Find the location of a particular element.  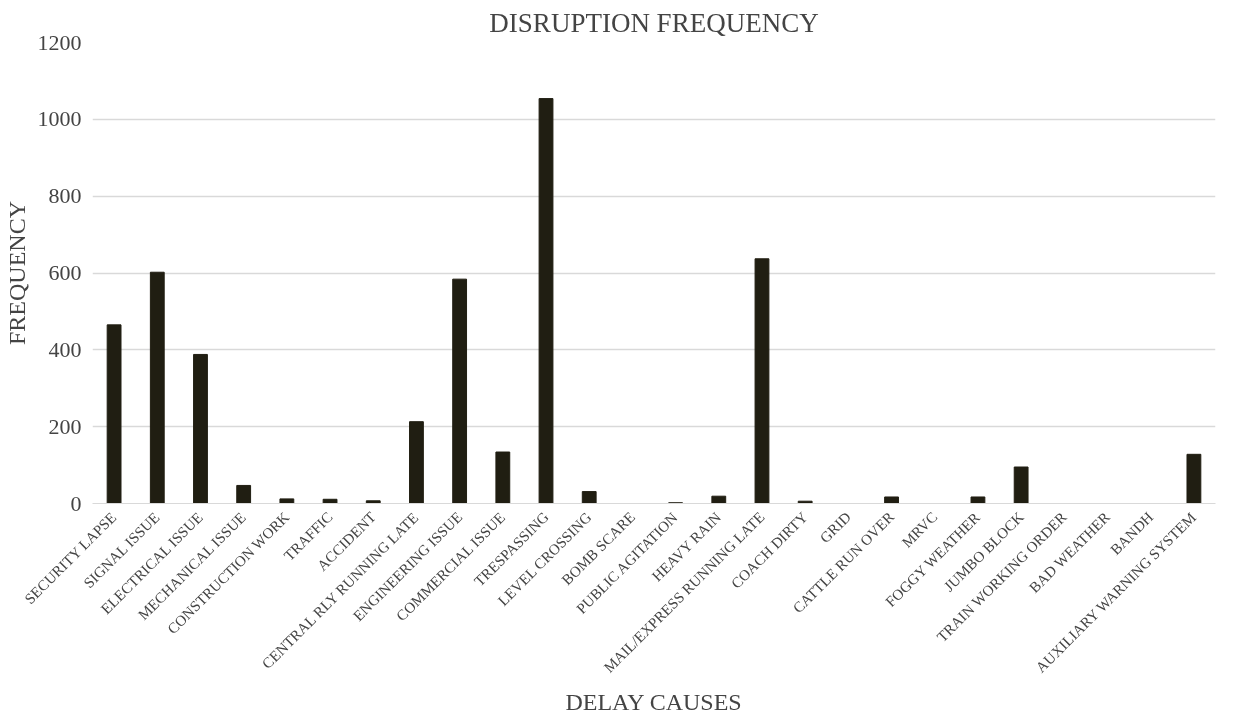

x-axis-title: DELAY CAUSES is located at coordinates (653, 702).